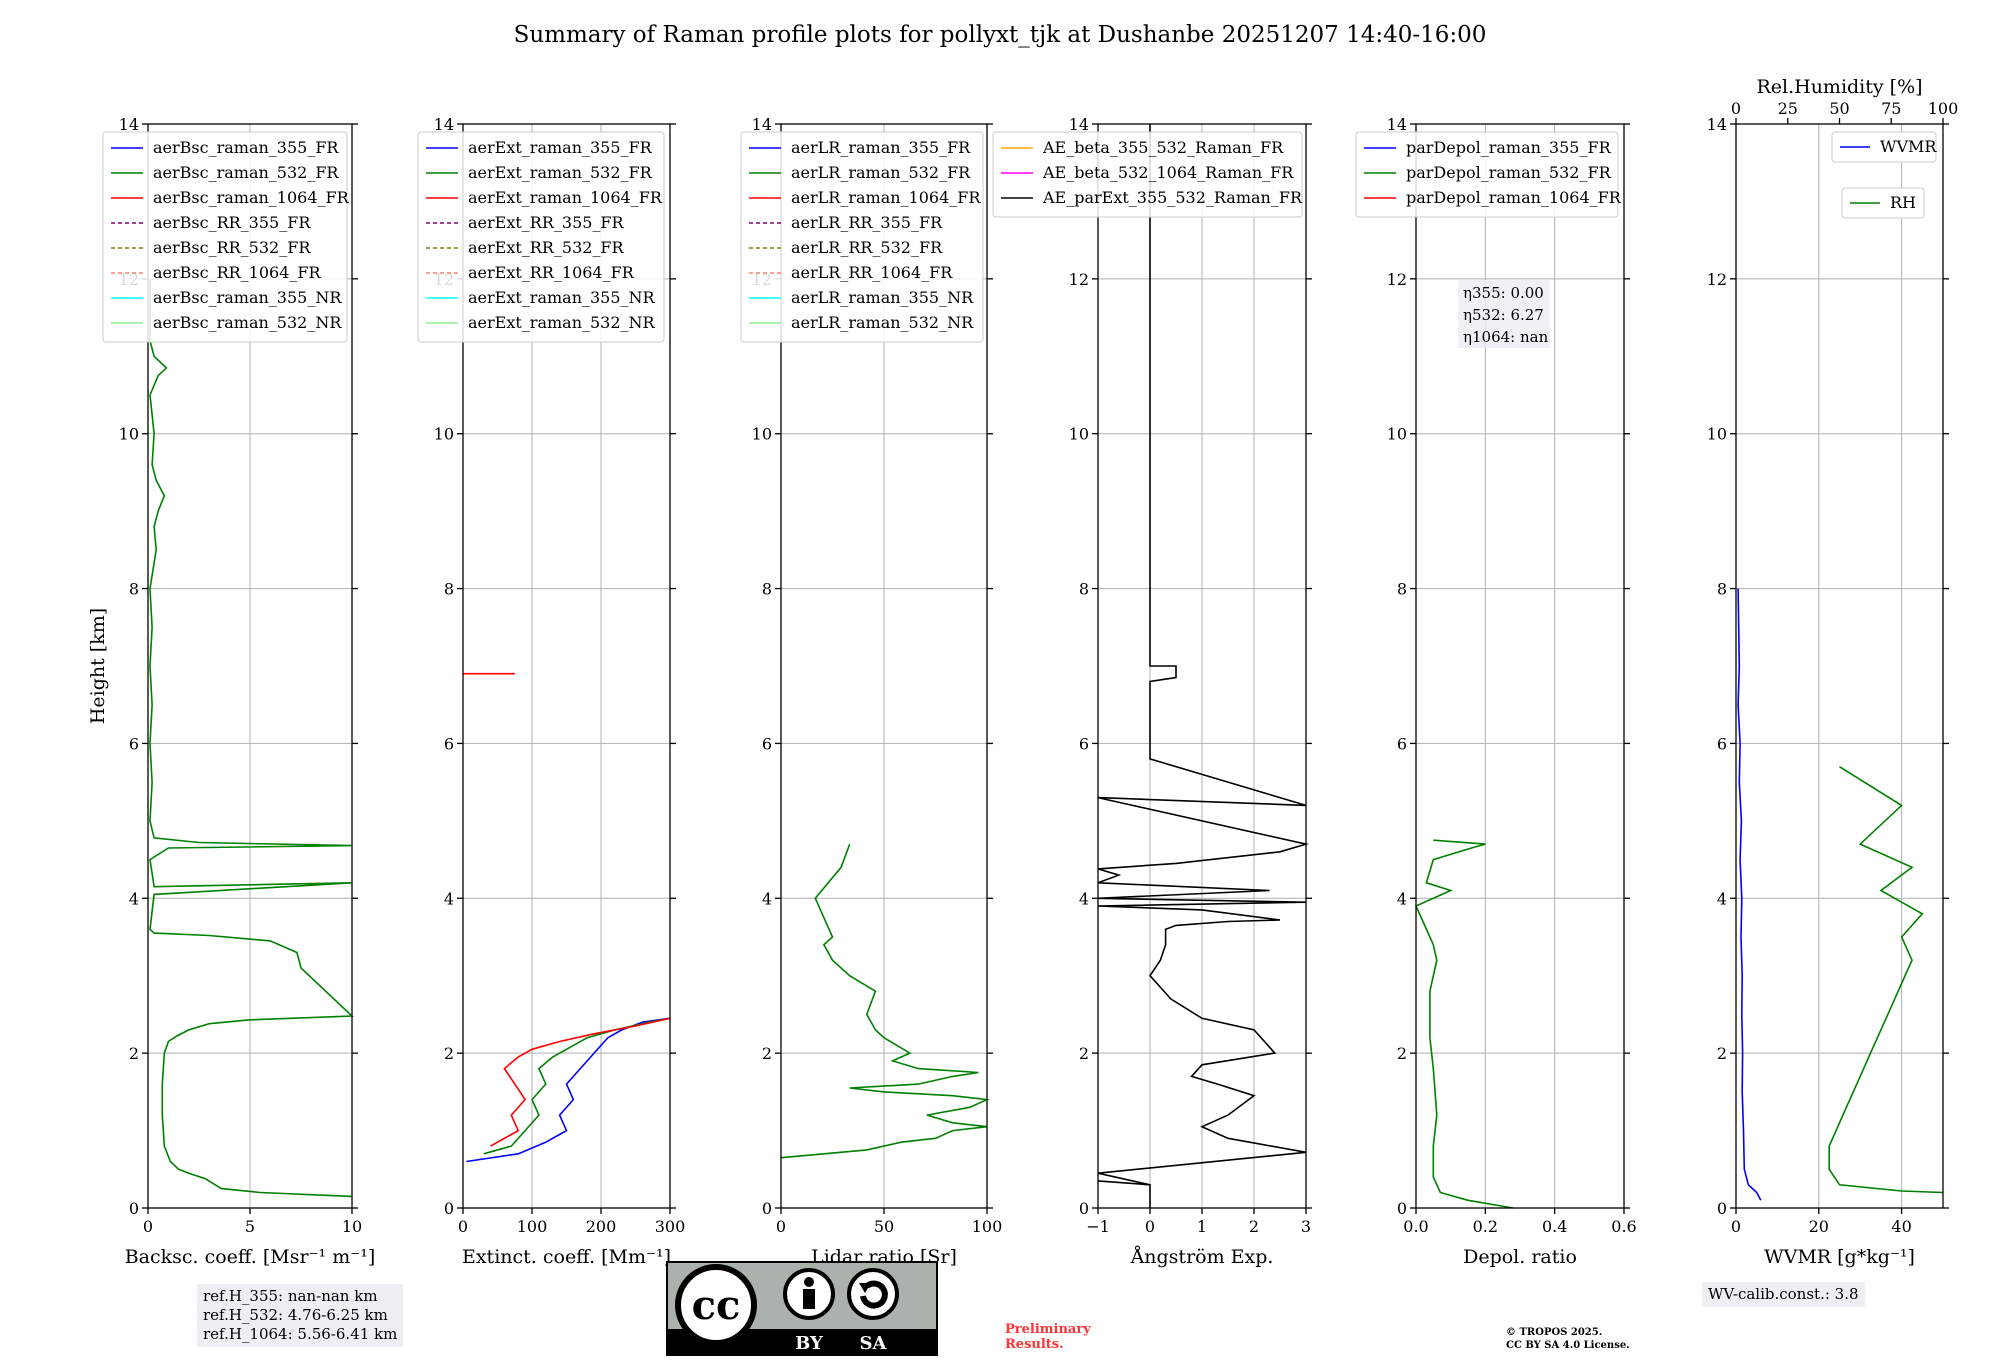 The image size is (2000, 1360). I want to click on legend-label: aerExt_raman_532_NR, so click(562, 322).